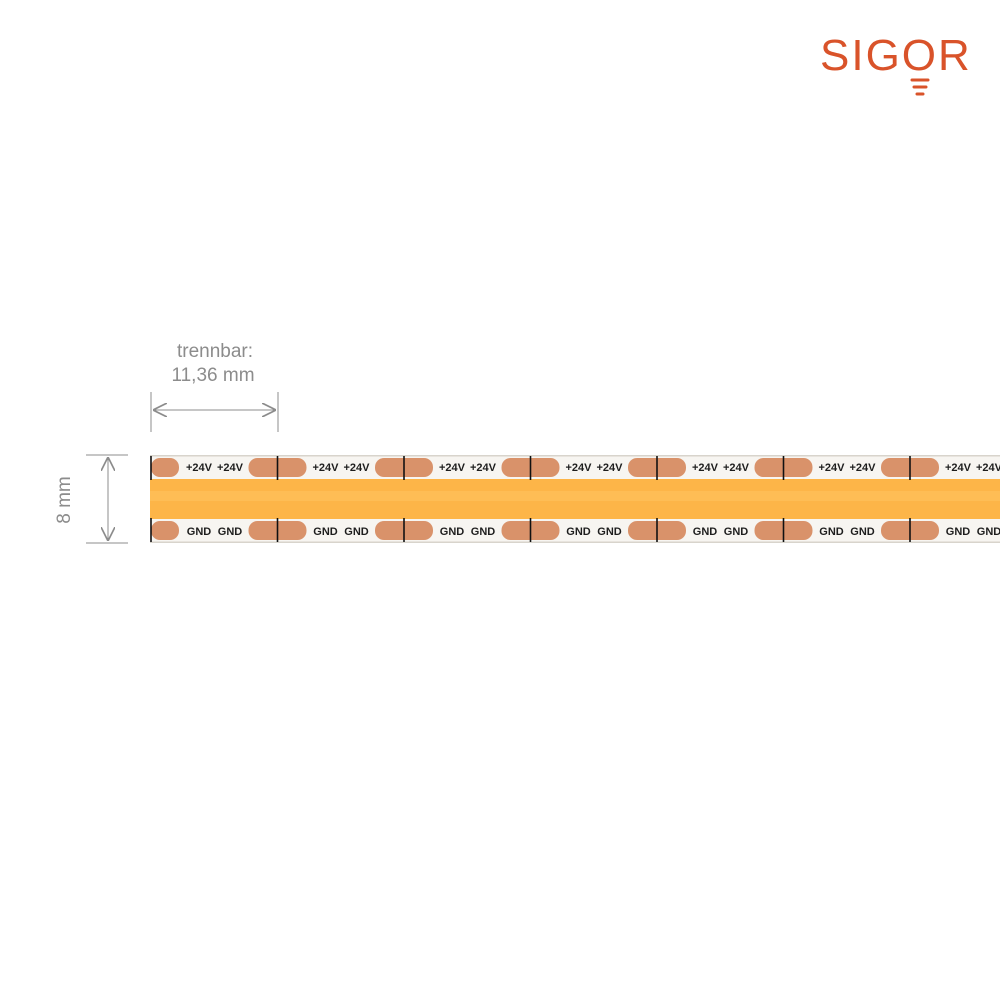 This screenshot has width=1000, height=1000. What do you see at coordinates (920, 87) in the screenshot?
I see `bulb-icon` at bounding box center [920, 87].